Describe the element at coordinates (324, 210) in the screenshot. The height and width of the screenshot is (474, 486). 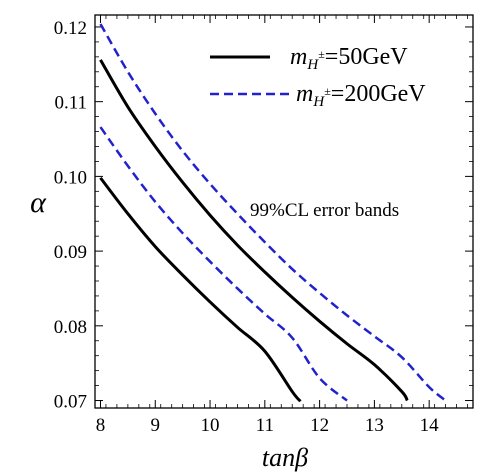
I see `annotation-text: 99%CL error bands` at that location.